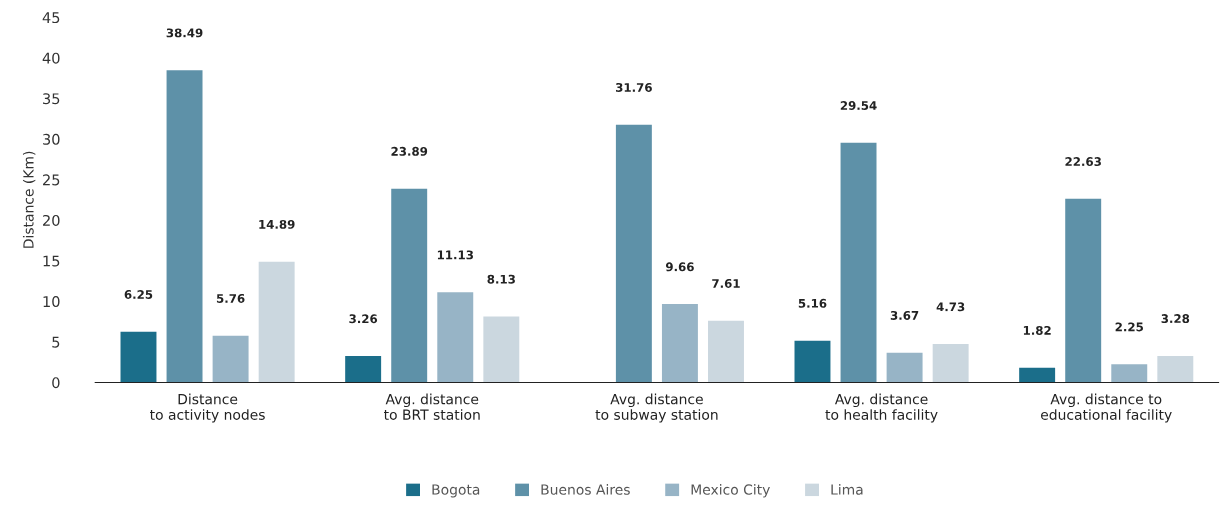  What do you see at coordinates (138, 294) in the screenshot?
I see `data-label: 6.25` at bounding box center [138, 294].